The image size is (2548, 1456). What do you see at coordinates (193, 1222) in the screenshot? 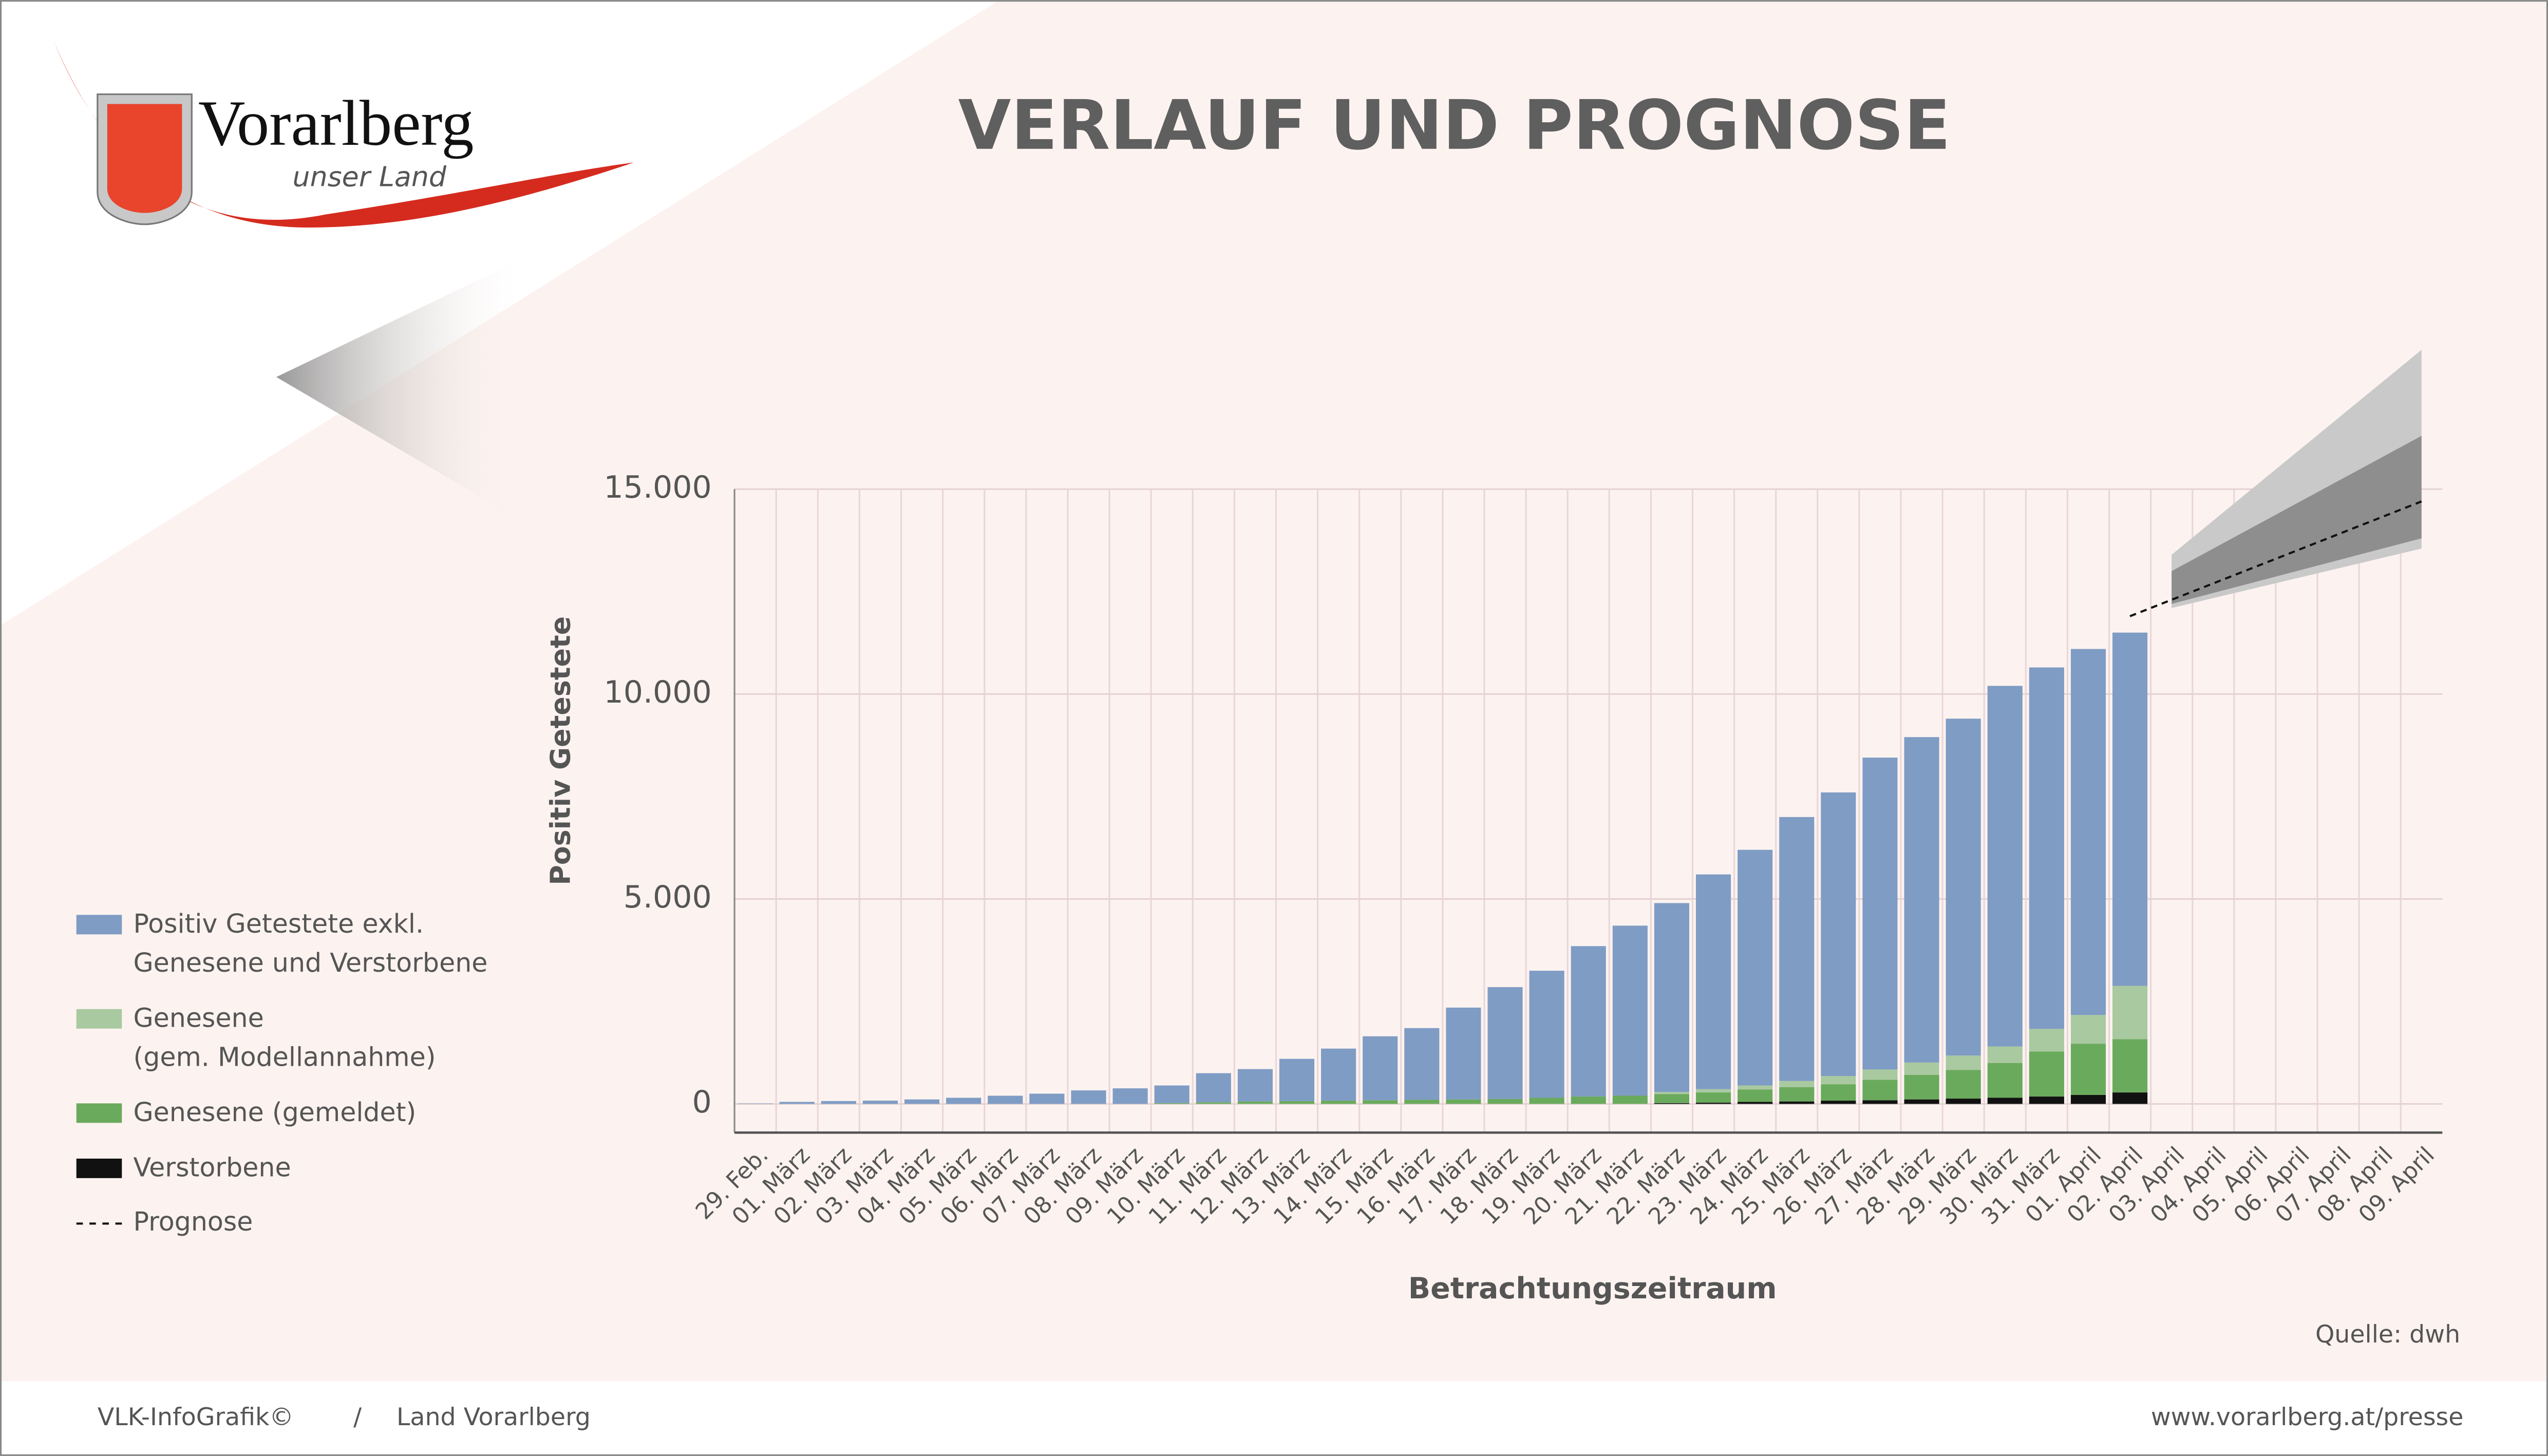
I see `legend-label: Prognose` at bounding box center [193, 1222].